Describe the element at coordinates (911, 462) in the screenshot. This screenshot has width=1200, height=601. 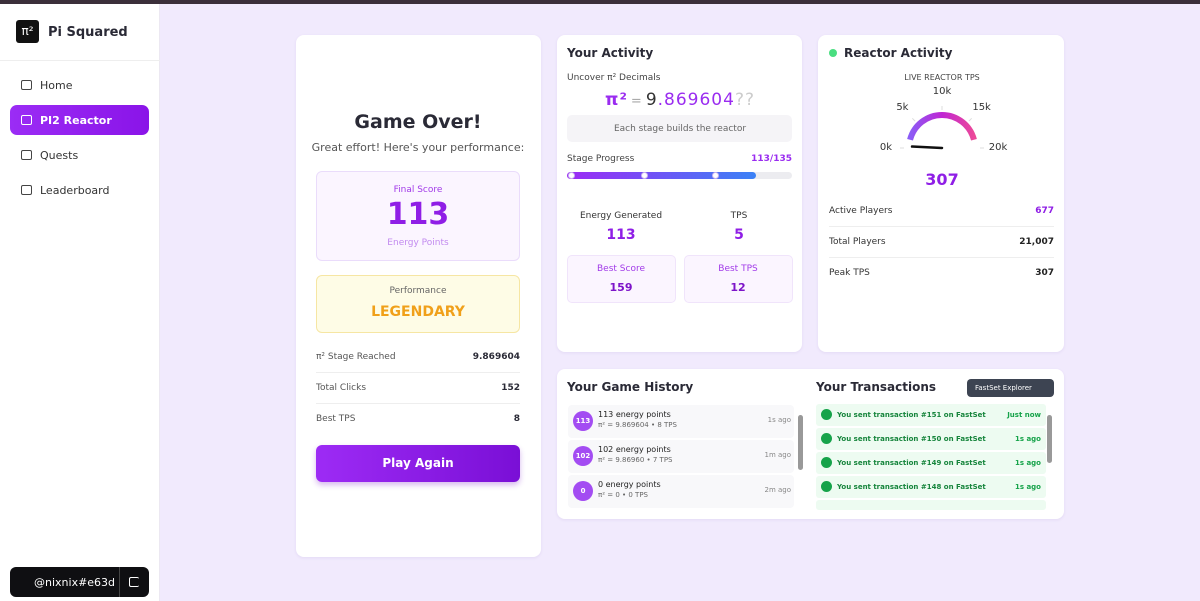
I see `tx-text: You sent transaction #149 on FastSet` at that location.